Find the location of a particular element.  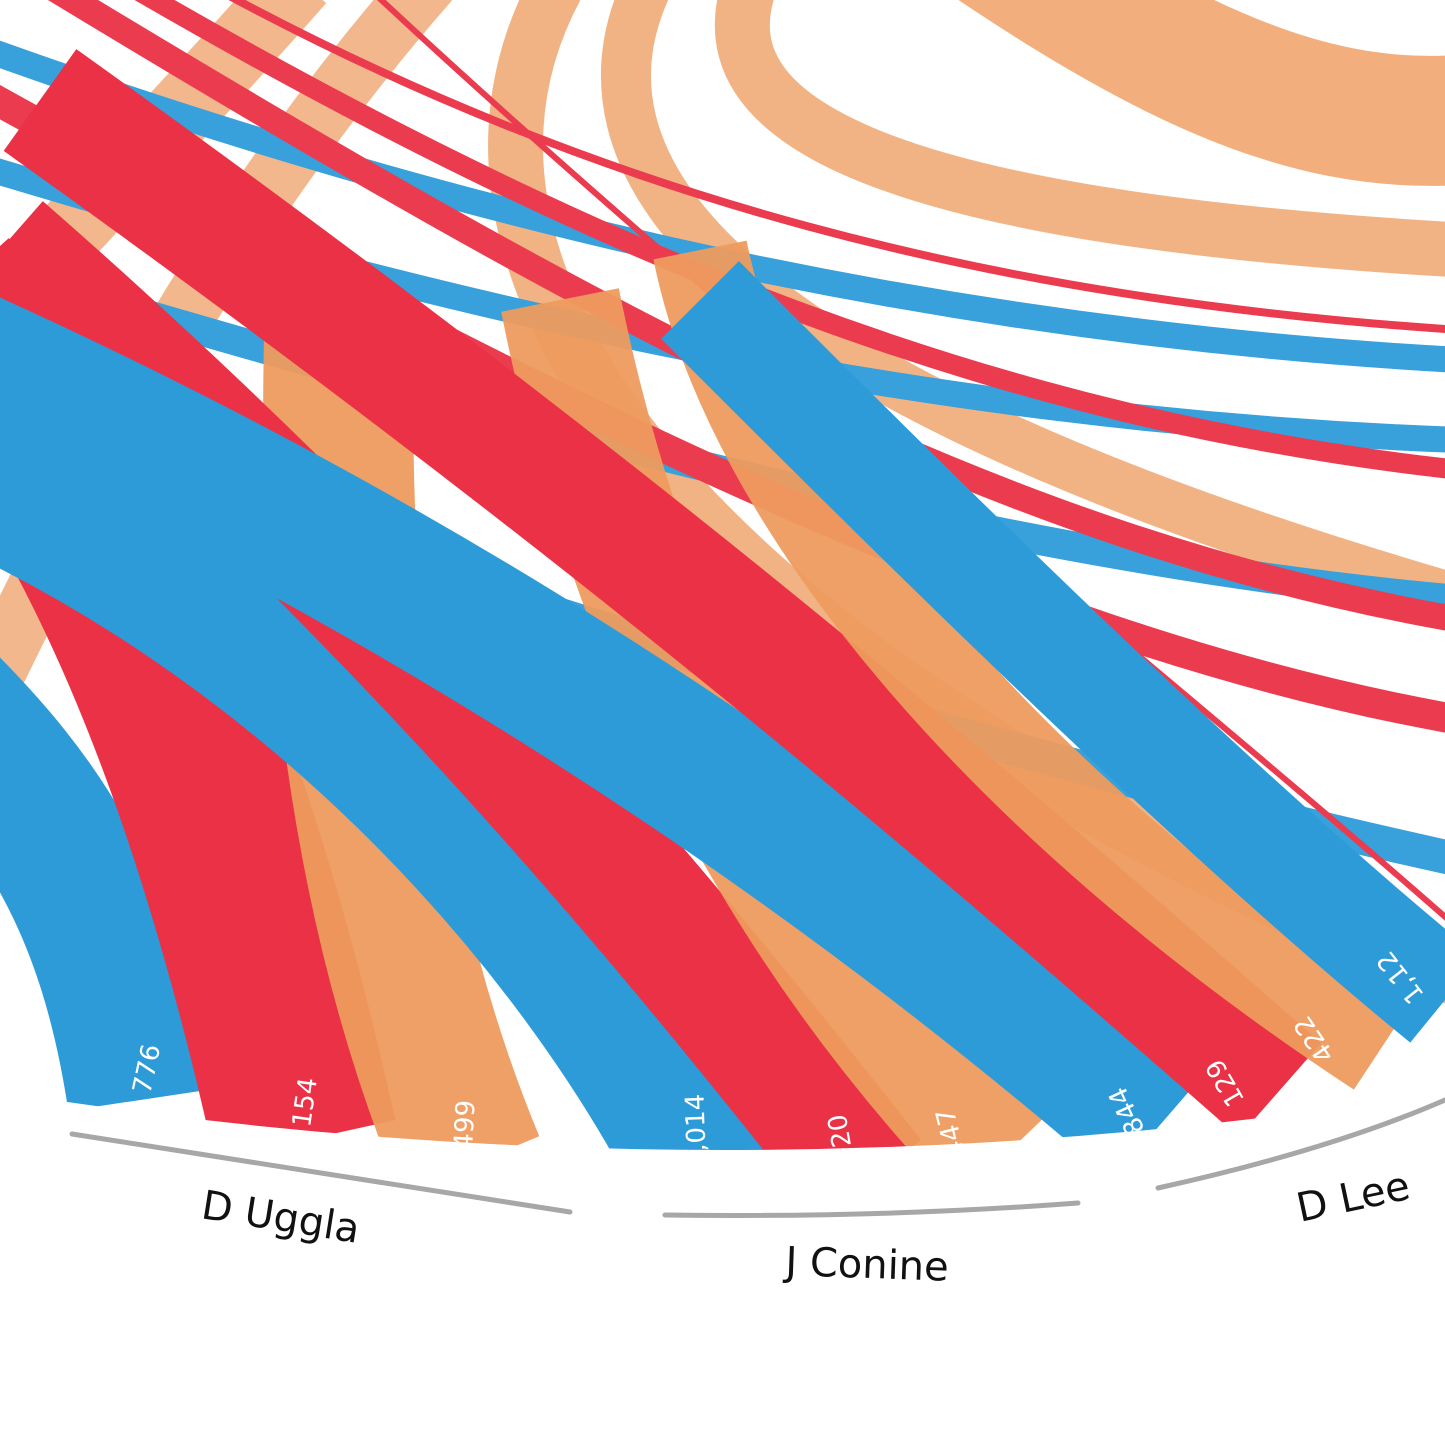

group-bracket-d-lee is located at coordinates (1300, 1144).